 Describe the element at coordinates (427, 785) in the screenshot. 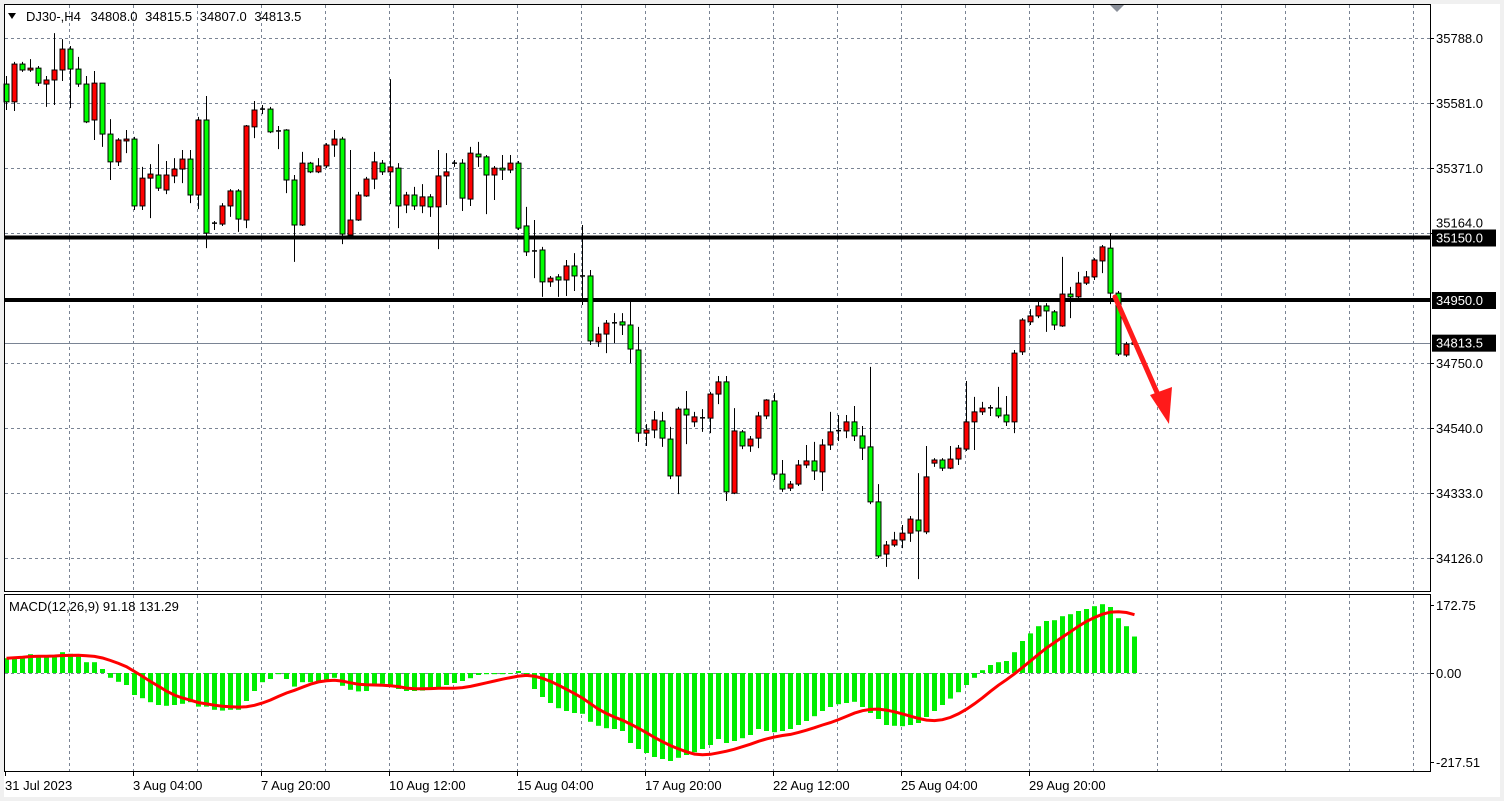

I see `time-tick-label: 10 Aug 12:00` at that location.